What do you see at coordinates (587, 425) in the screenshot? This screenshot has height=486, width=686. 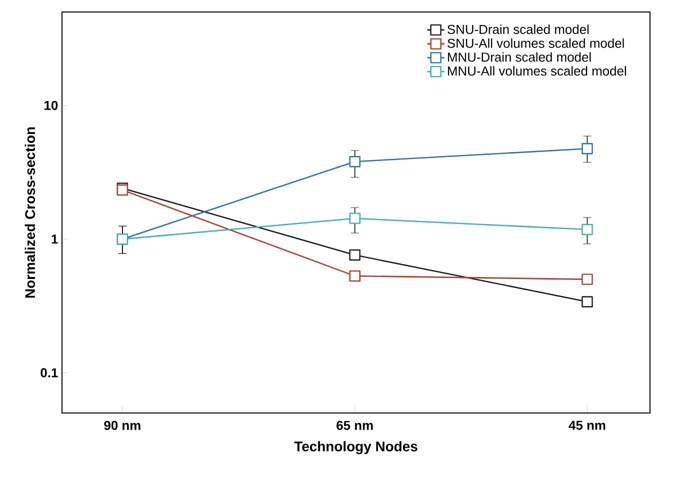 I see `x-tick-label: 45 nm` at bounding box center [587, 425].